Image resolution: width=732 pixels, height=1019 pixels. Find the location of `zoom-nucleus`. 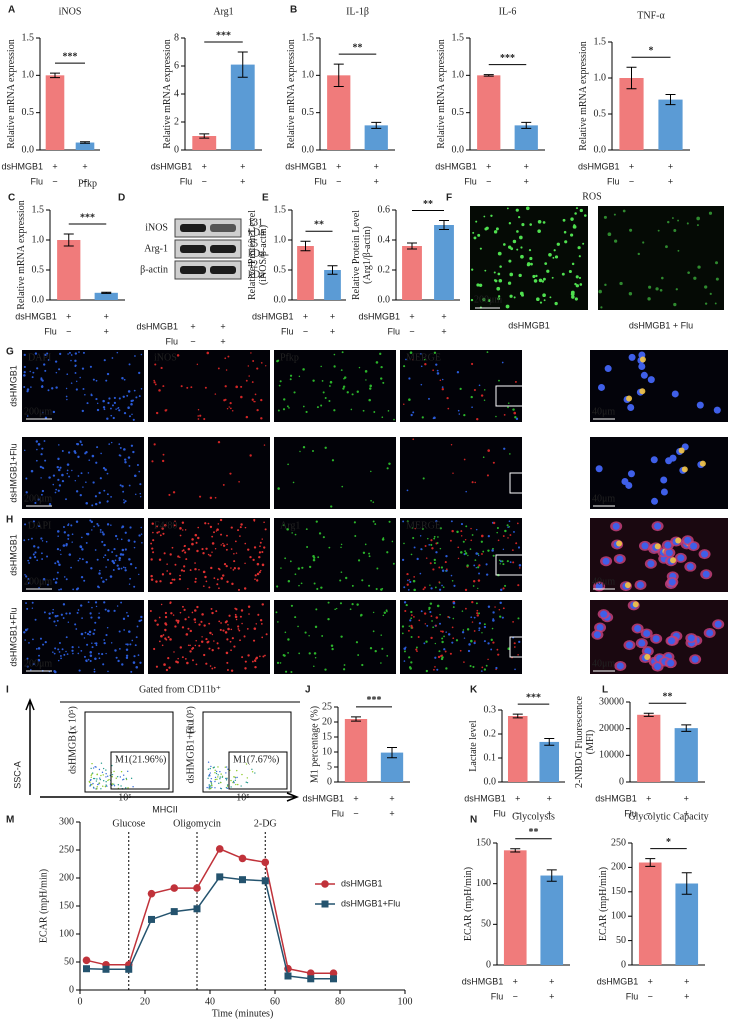

zoom-nucleus is located at coordinates (690, 567).